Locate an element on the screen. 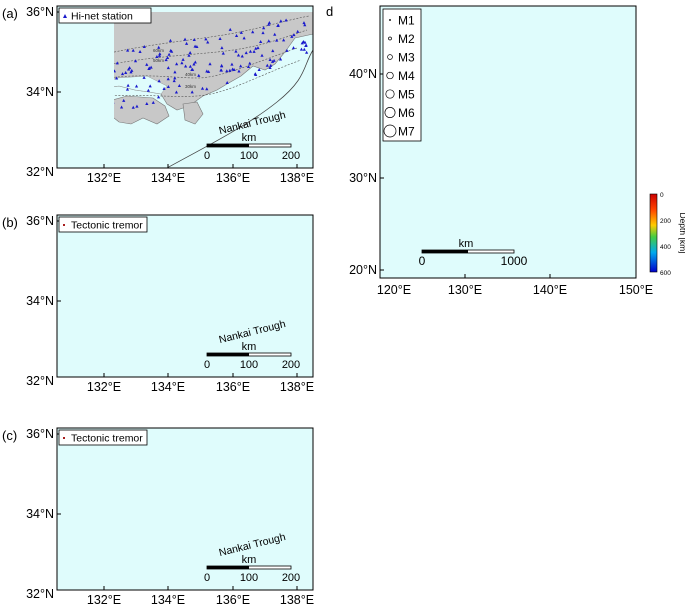  lon-tick-label: 130°E is located at coordinates (465, 290).